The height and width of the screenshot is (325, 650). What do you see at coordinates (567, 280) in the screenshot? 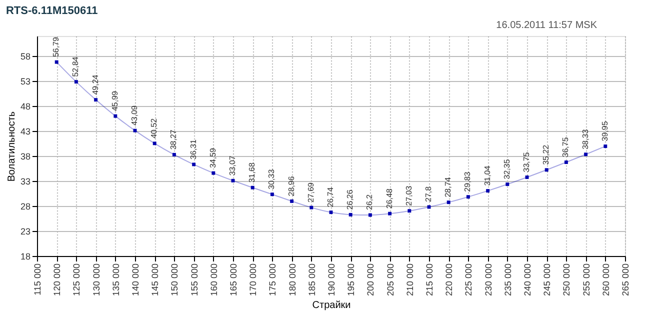
I see `x-tick-label: 250 000` at bounding box center [567, 280].